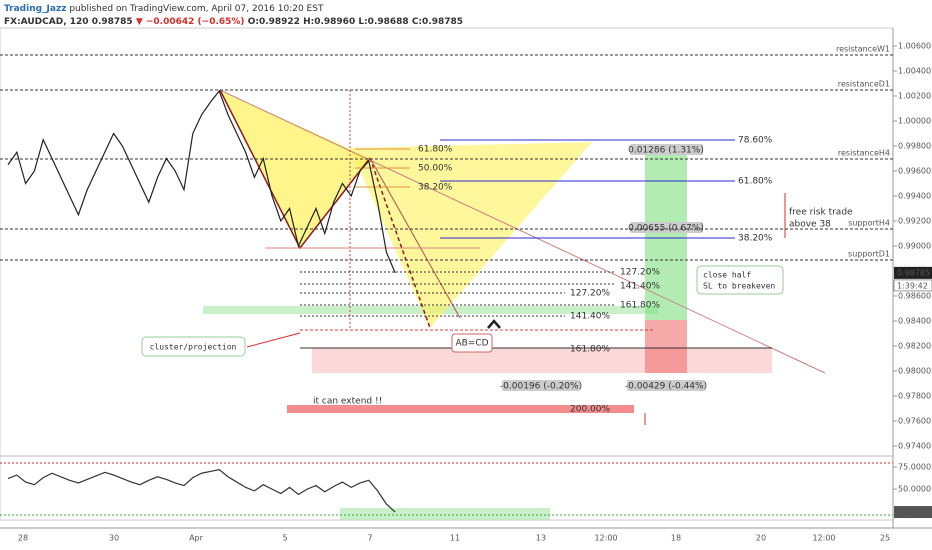 The image size is (932, 550). Describe the element at coordinates (914, 421) in the screenshot. I see `y-tick-label: 0.97600` at that location.